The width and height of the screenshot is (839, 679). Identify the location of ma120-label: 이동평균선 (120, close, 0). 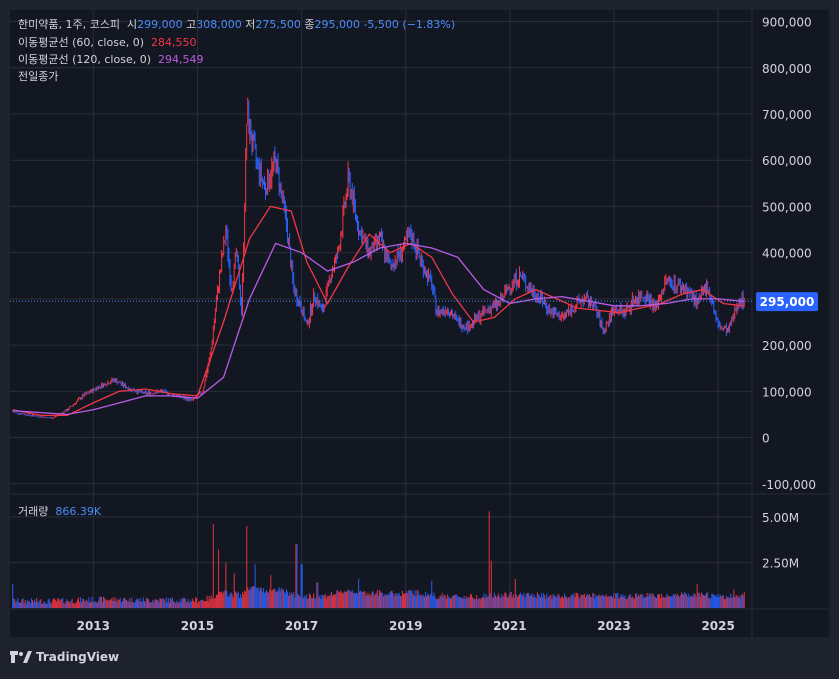
(84, 59).